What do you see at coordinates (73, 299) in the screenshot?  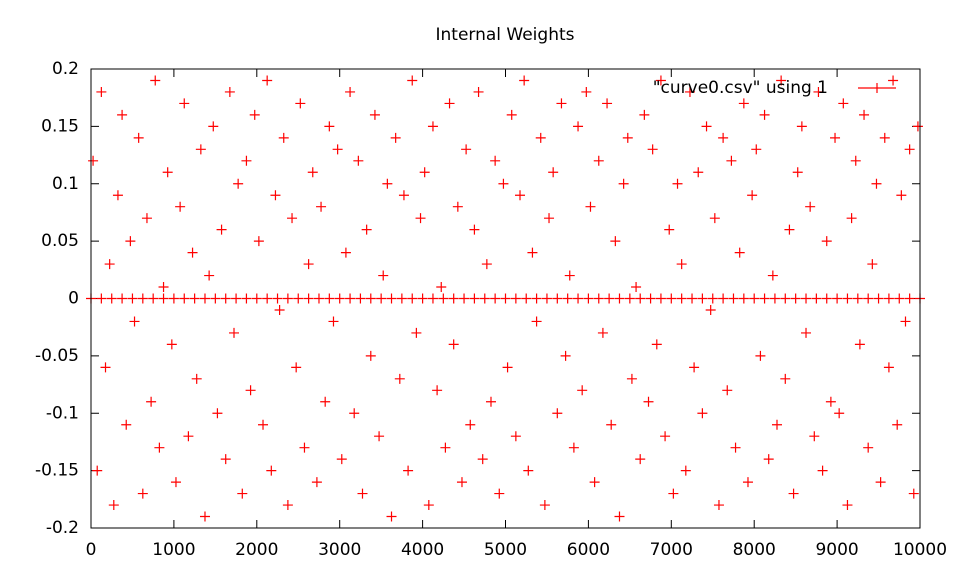 I see `y-tick-label: 0` at bounding box center [73, 299].